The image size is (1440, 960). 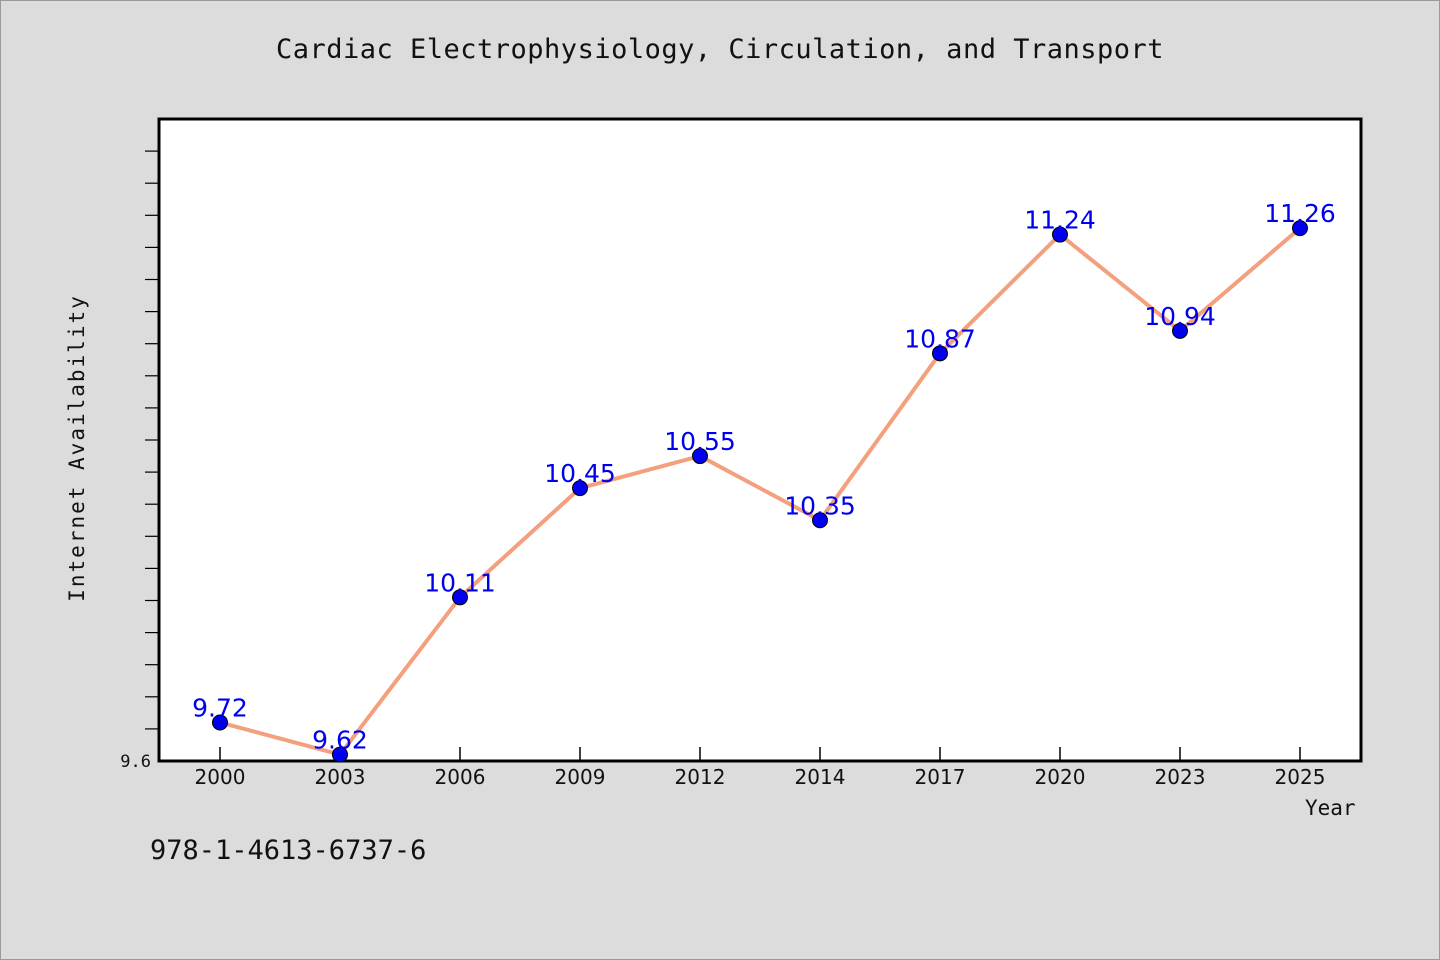 What do you see at coordinates (460, 582) in the screenshot?
I see `data-label: 10.11` at bounding box center [460, 582].